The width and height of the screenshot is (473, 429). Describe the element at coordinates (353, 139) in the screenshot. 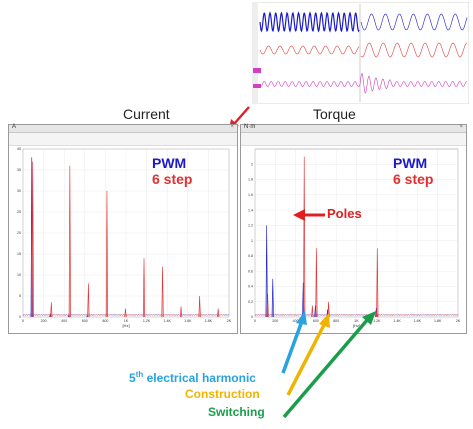

I see `torque-legend-strip` at that location.